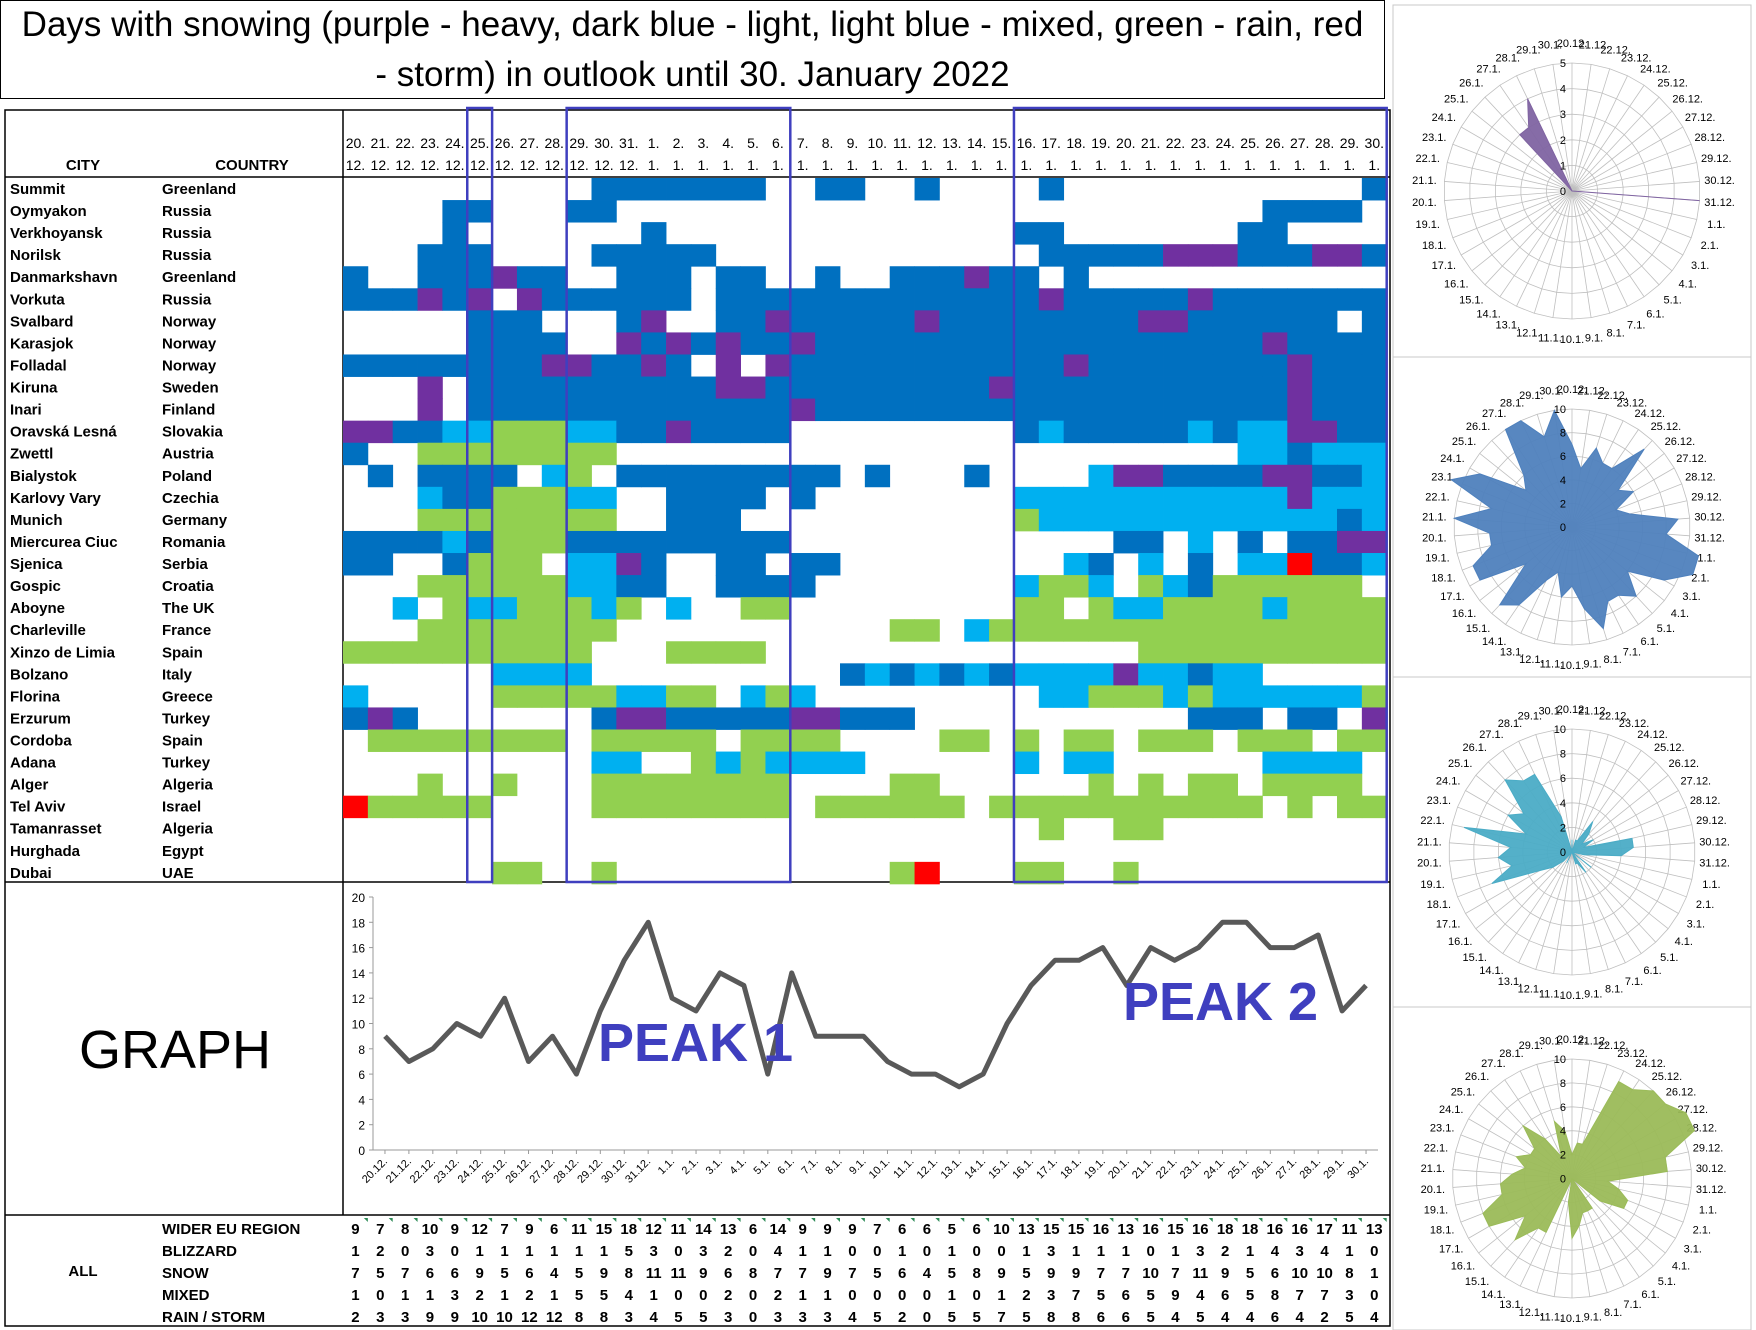  What do you see at coordinates (1563, 1108) in the screenshot?
I see `radar-tick-label: 6` at bounding box center [1563, 1108].